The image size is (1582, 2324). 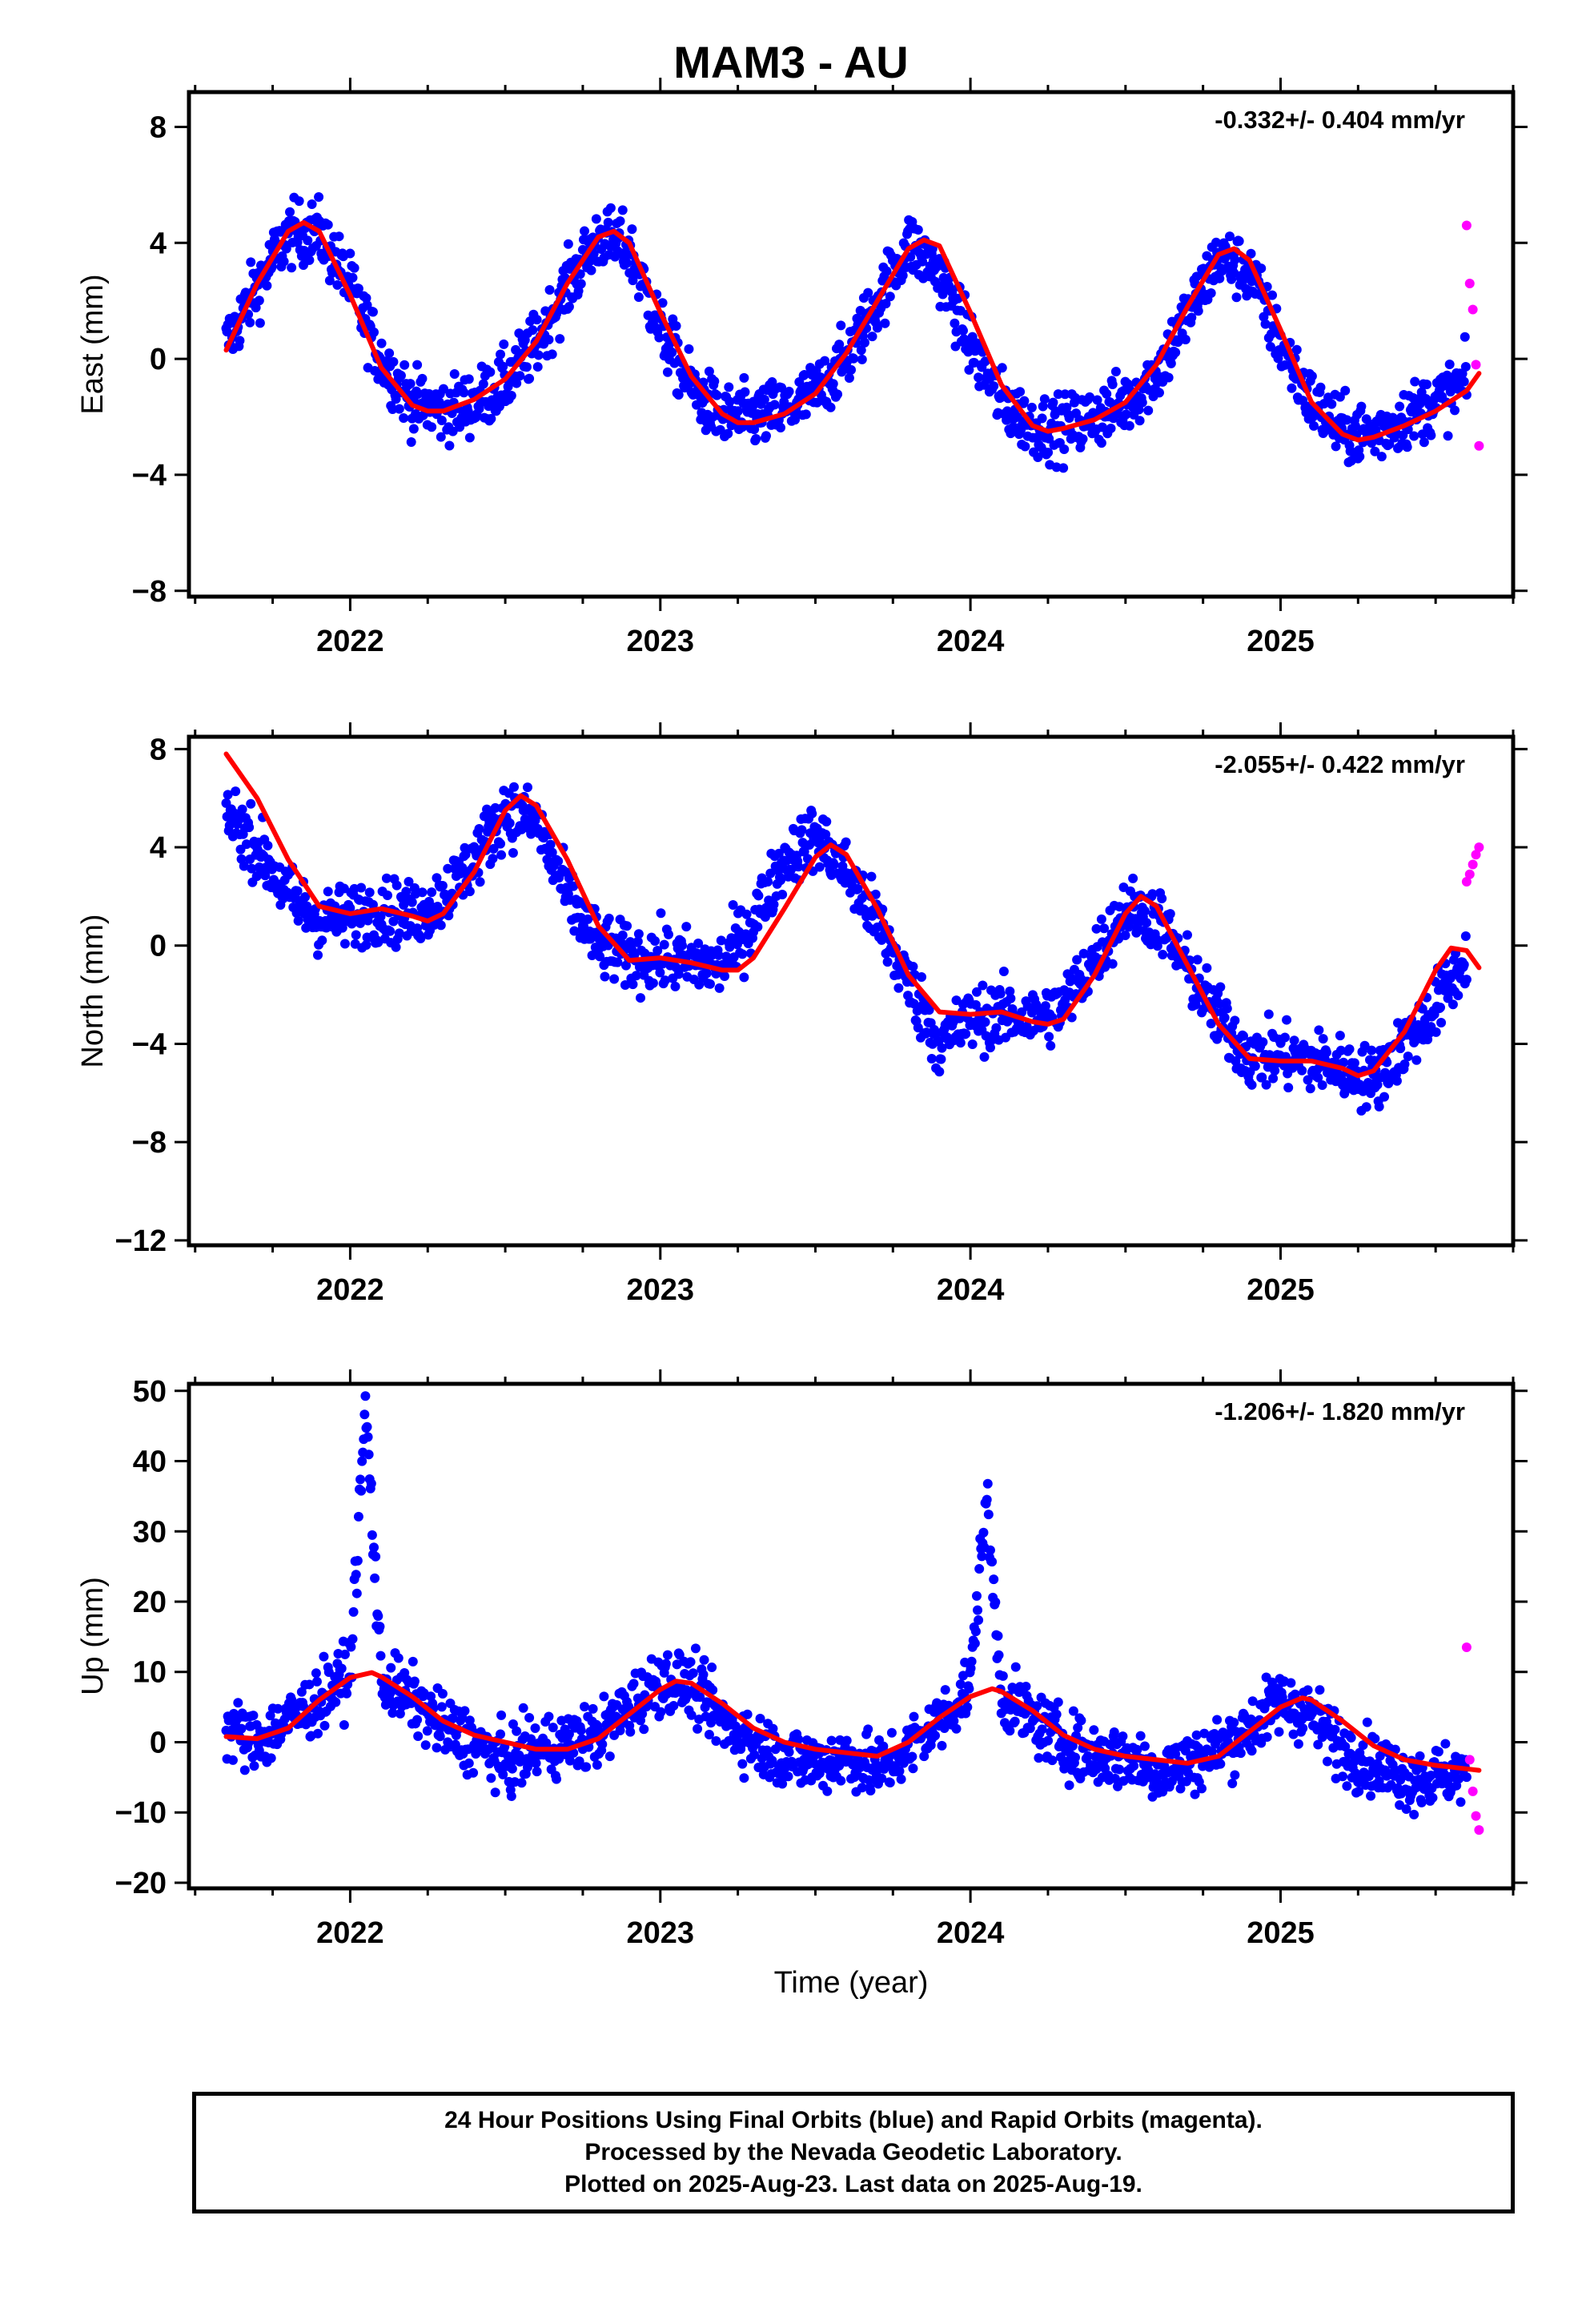 What do you see at coordinates (93, 1636) in the screenshot?
I see `y-axis-label: Up (mm)` at bounding box center [93, 1636].